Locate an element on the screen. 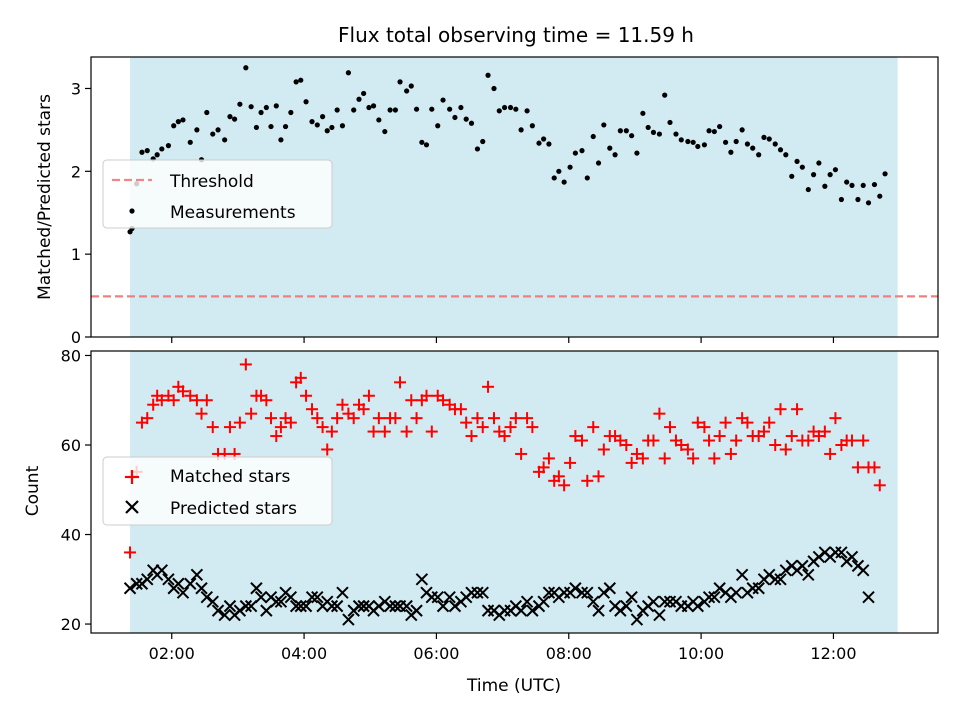 The width and height of the screenshot is (960, 720). x-tick-label: 04:00 is located at coordinates (304, 653).